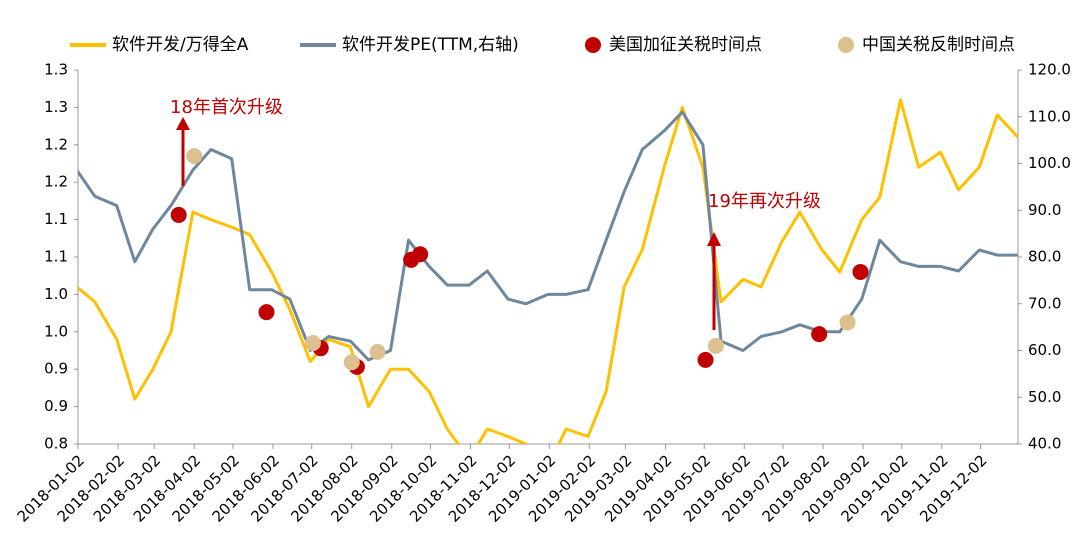 The image size is (1080, 560). Describe the element at coordinates (764, 201) in the screenshot. I see `annotation: 19年再次升级` at that location.